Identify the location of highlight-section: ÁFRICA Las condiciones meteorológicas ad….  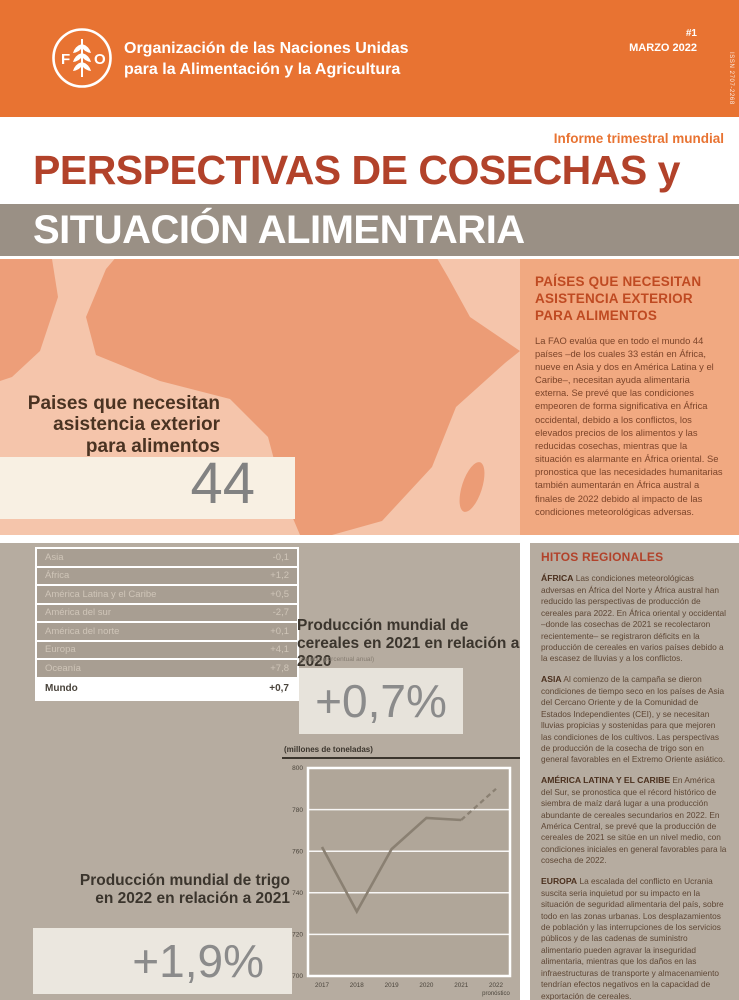
(634, 619).